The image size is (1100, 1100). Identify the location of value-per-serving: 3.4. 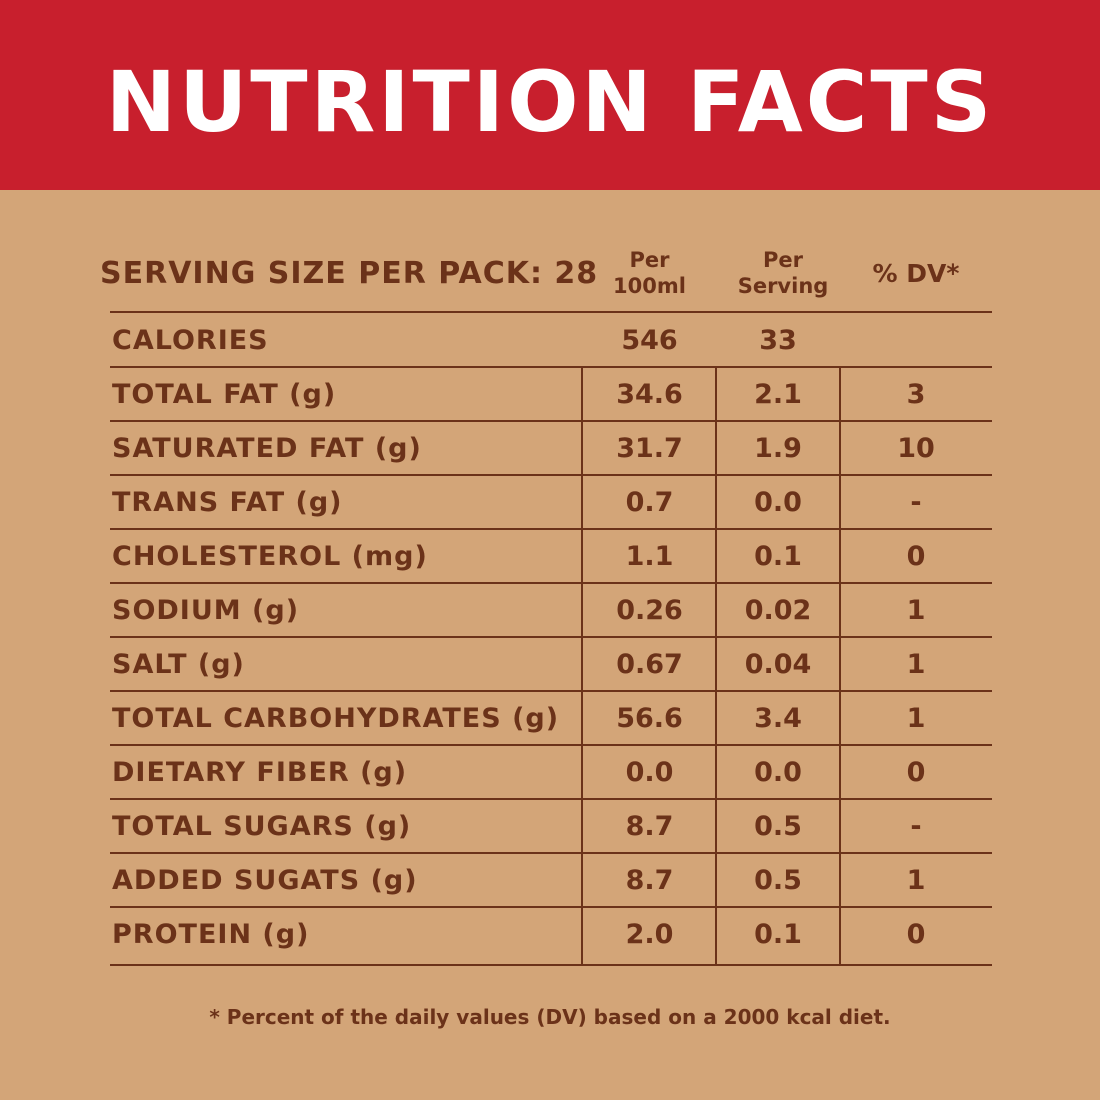
(778, 718).